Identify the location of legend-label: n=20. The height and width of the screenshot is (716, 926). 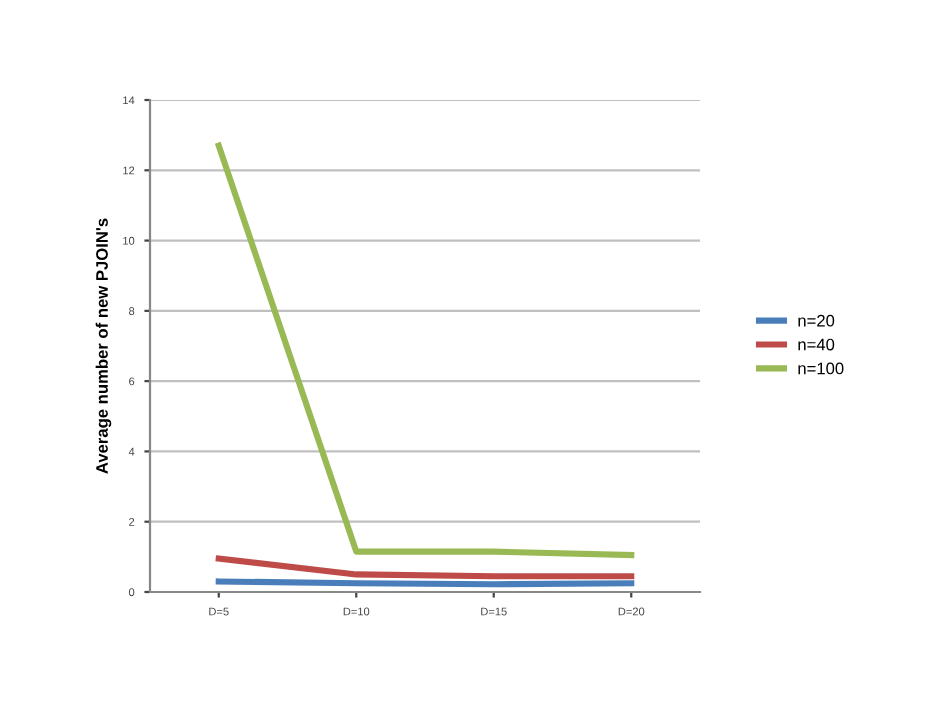
(816, 320).